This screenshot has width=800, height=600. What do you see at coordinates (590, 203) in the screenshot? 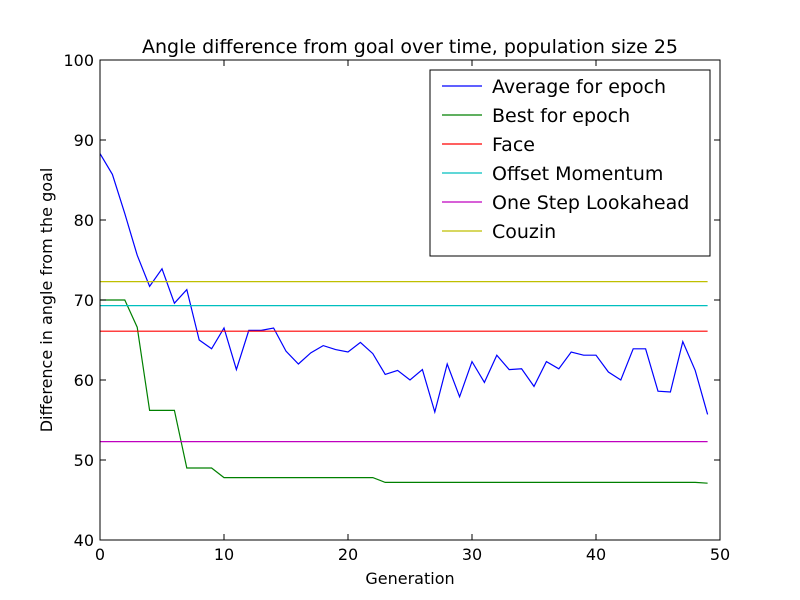
I see `legend-label: One Step Lookahead` at bounding box center [590, 203].